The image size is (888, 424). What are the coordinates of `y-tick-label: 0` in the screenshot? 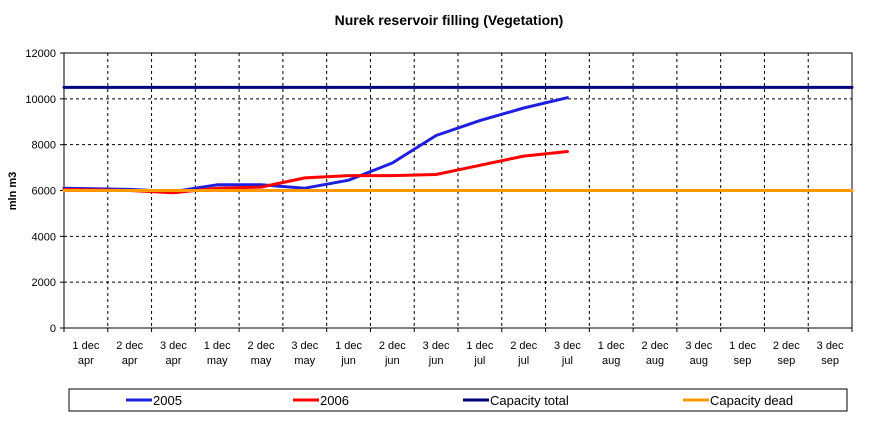 It's located at (53, 329).